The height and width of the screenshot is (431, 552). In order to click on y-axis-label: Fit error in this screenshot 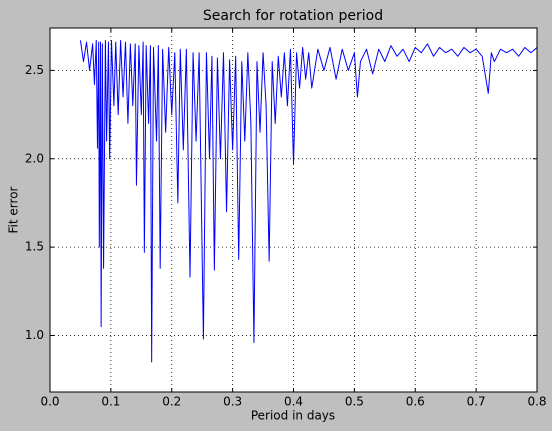, I will do `click(14, 209)`.